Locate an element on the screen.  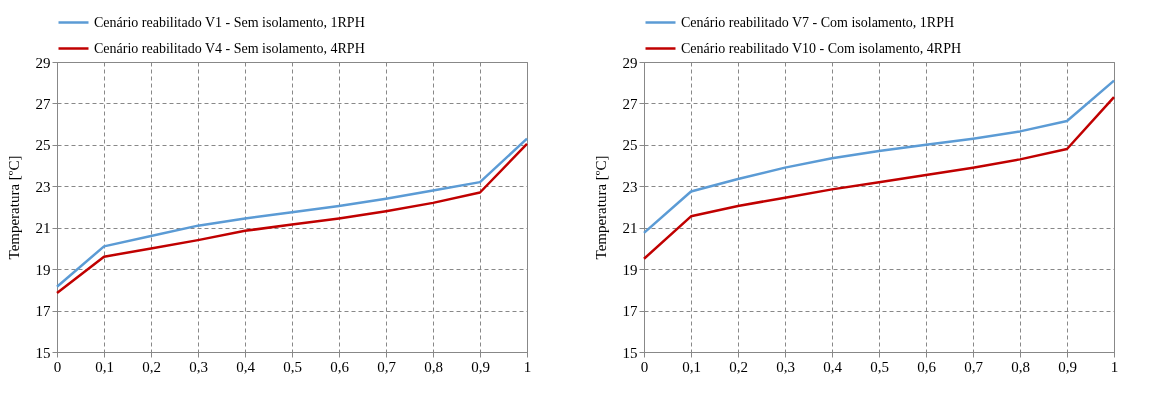
legend-label: Cenário reabilitado V10 - Com isolamento, 4RPH is located at coordinates (821, 48).